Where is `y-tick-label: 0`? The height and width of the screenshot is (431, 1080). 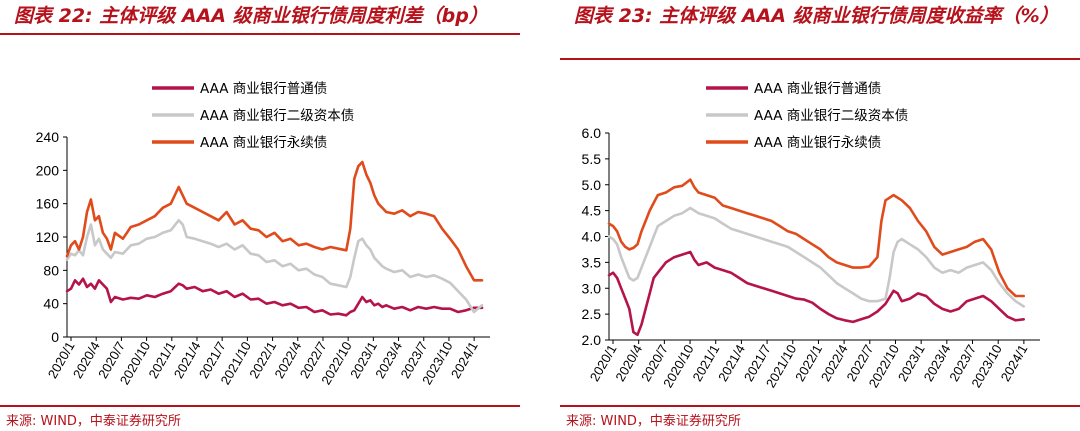 y-tick-label: 0 is located at coordinates (55, 337).